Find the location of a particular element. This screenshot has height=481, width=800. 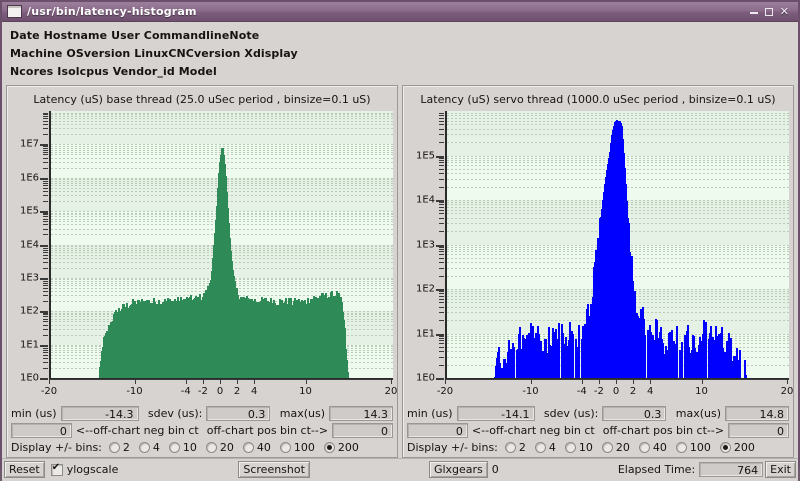

bins-radio-label: 20 is located at coordinates (623, 447).